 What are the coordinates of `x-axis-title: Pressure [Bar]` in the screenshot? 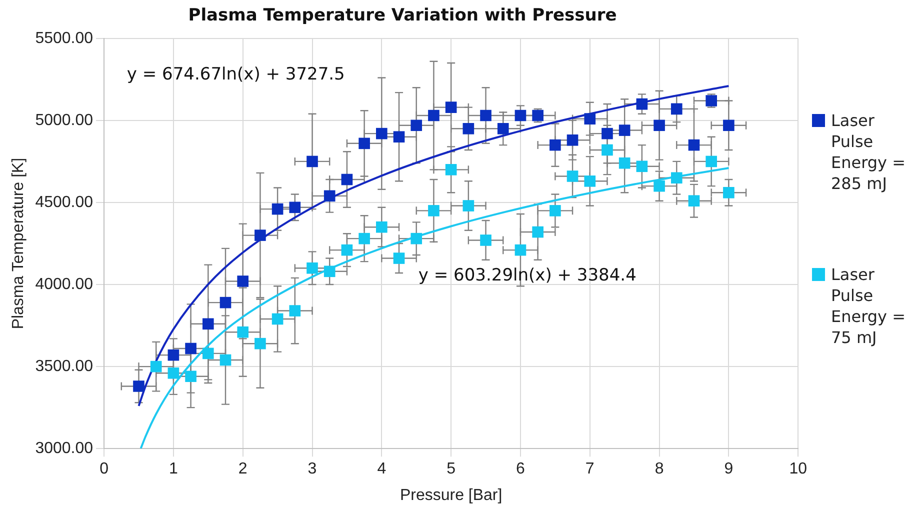 It's located at (451, 495).